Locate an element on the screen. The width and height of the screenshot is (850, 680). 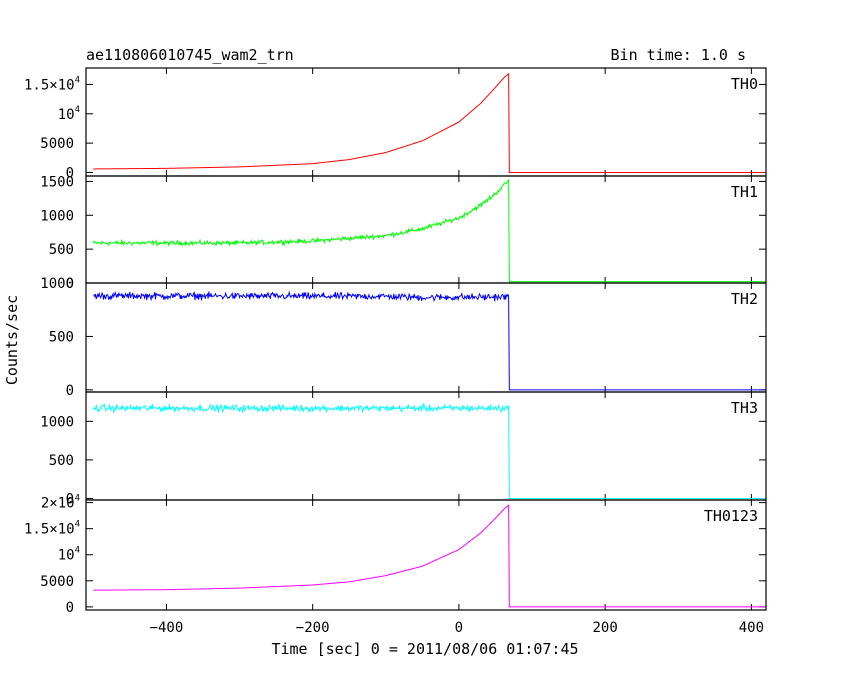
series-line-th1 is located at coordinates (429, 231).